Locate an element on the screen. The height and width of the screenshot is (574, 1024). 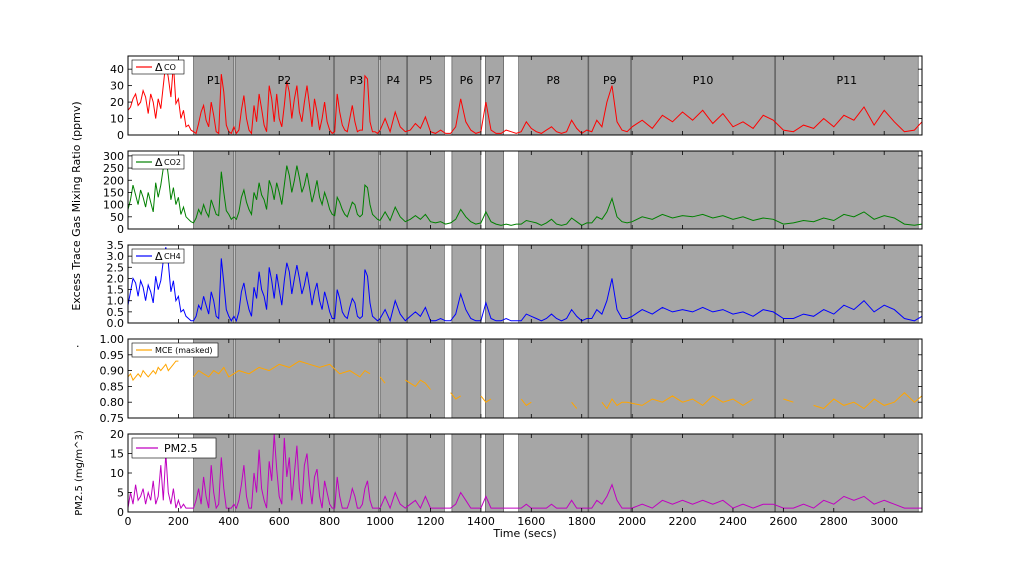
panel-ch4: 0.00.51.01.52.02.53.03.5 Δ CH4 is located at coordinates (515, 284).